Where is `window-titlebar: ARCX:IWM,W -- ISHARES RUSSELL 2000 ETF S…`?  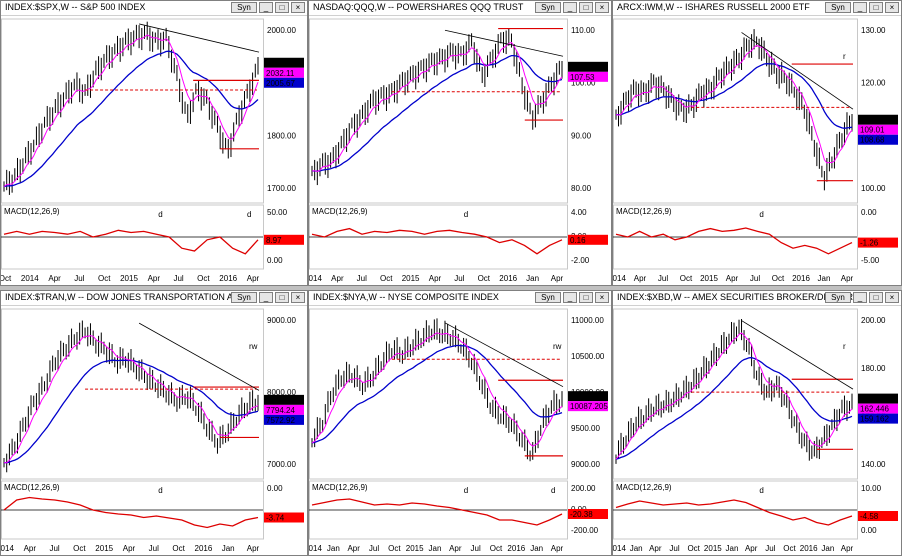 window-titlebar: ARCX:IWM,W -- ISHARES RUSSELL 2000 ETF S… is located at coordinates (757, 8).